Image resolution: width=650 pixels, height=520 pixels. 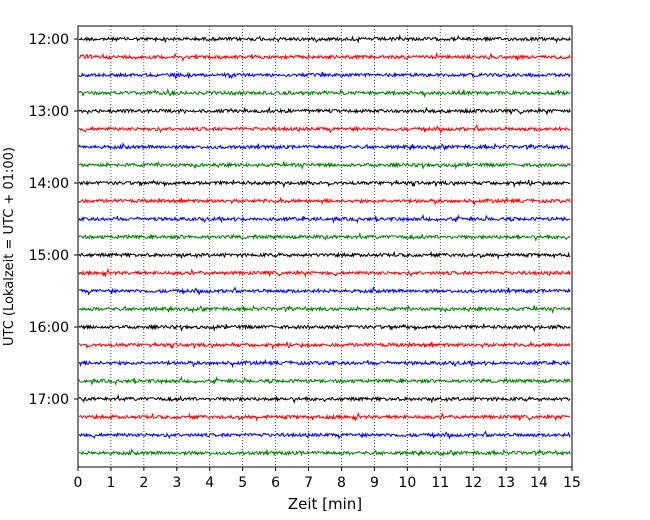 What do you see at coordinates (49, 328) in the screenshot?
I see `y-tick-label: 16:00` at bounding box center [49, 328].